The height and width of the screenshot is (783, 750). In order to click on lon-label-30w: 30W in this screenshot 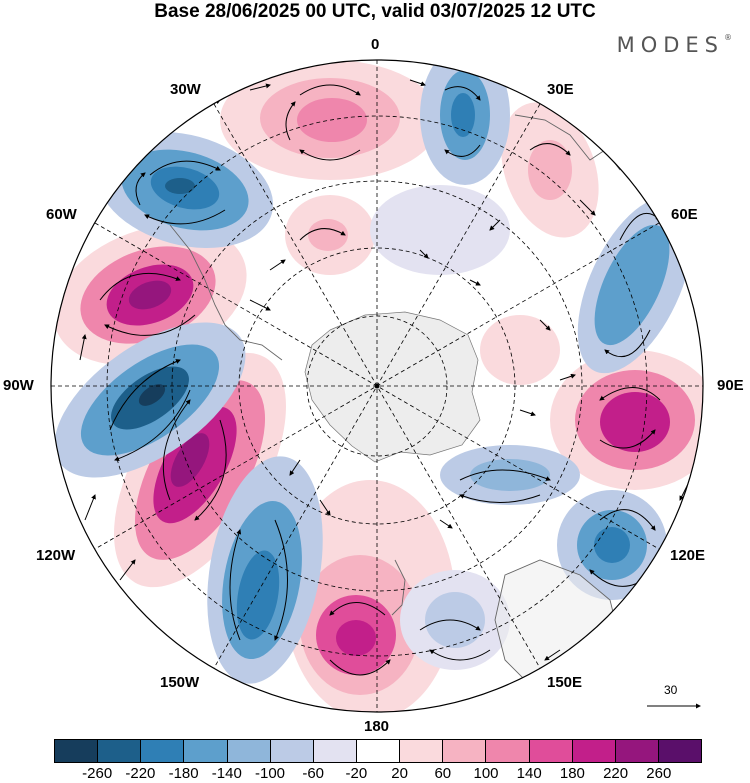, I will do `click(185, 89)`.